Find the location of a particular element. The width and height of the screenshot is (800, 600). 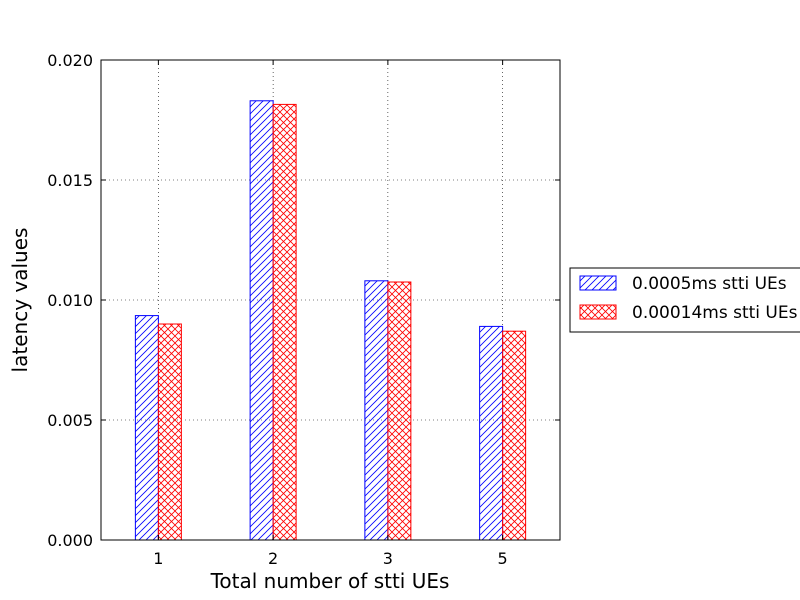

x-tick-label: 5 is located at coordinates (503, 558).